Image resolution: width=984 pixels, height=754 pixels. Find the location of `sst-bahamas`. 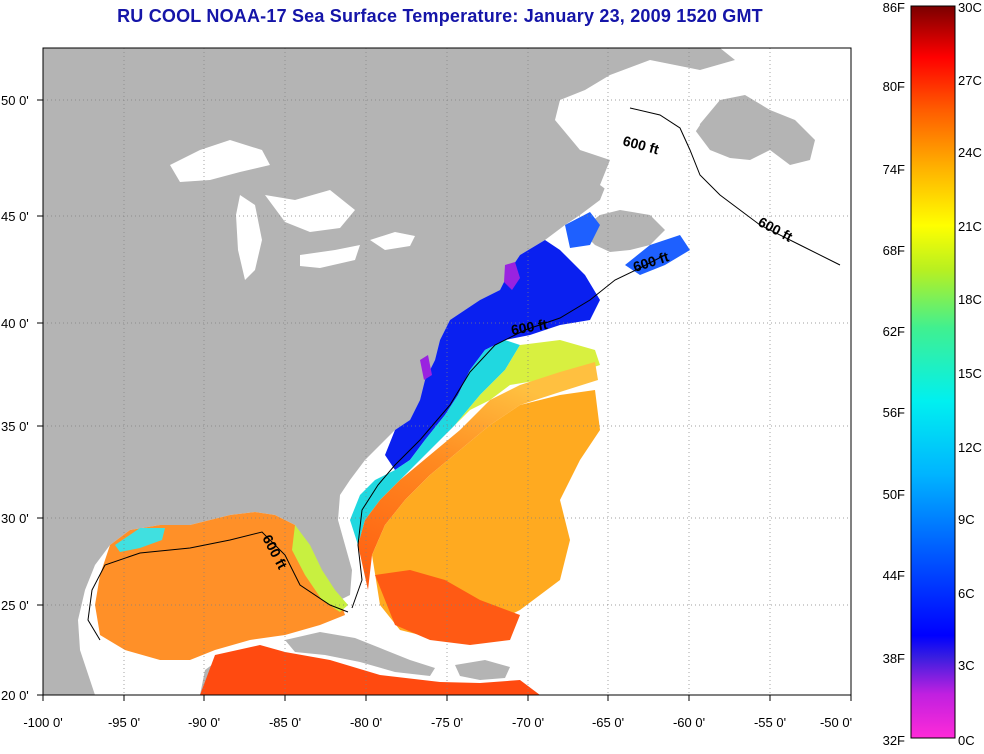

sst-bahamas is located at coordinates (447, 607).